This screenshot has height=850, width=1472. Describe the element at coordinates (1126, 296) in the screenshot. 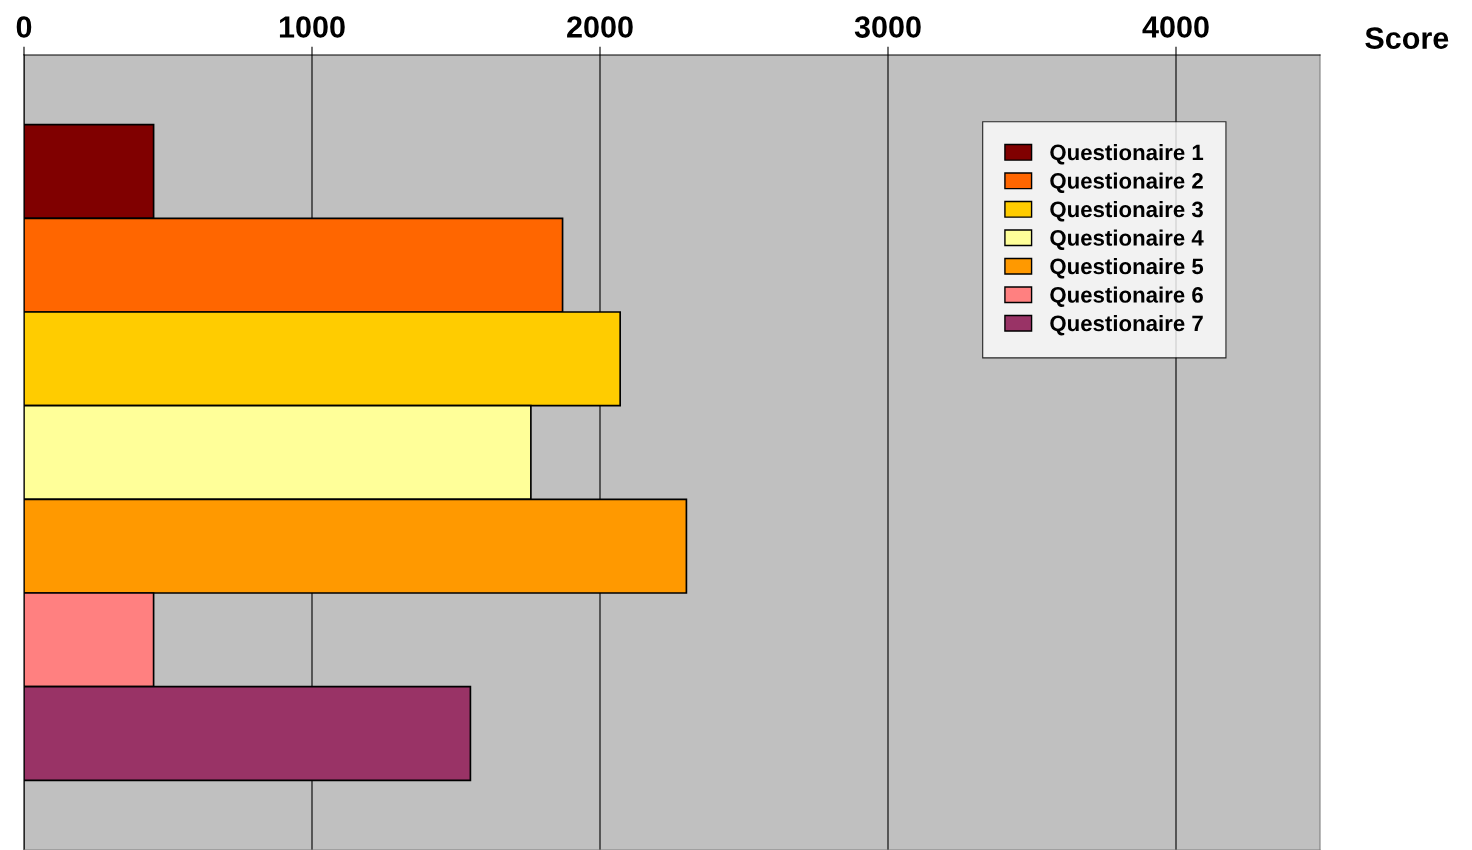

I see `legend-label: Questionaire 6` at that location.